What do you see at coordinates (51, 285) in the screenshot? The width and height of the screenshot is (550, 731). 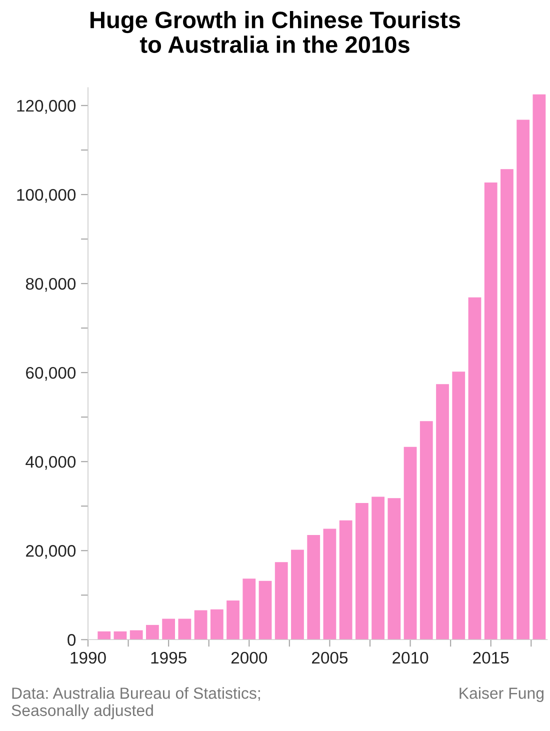 I see `y-tick-label: 80,000` at bounding box center [51, 285].